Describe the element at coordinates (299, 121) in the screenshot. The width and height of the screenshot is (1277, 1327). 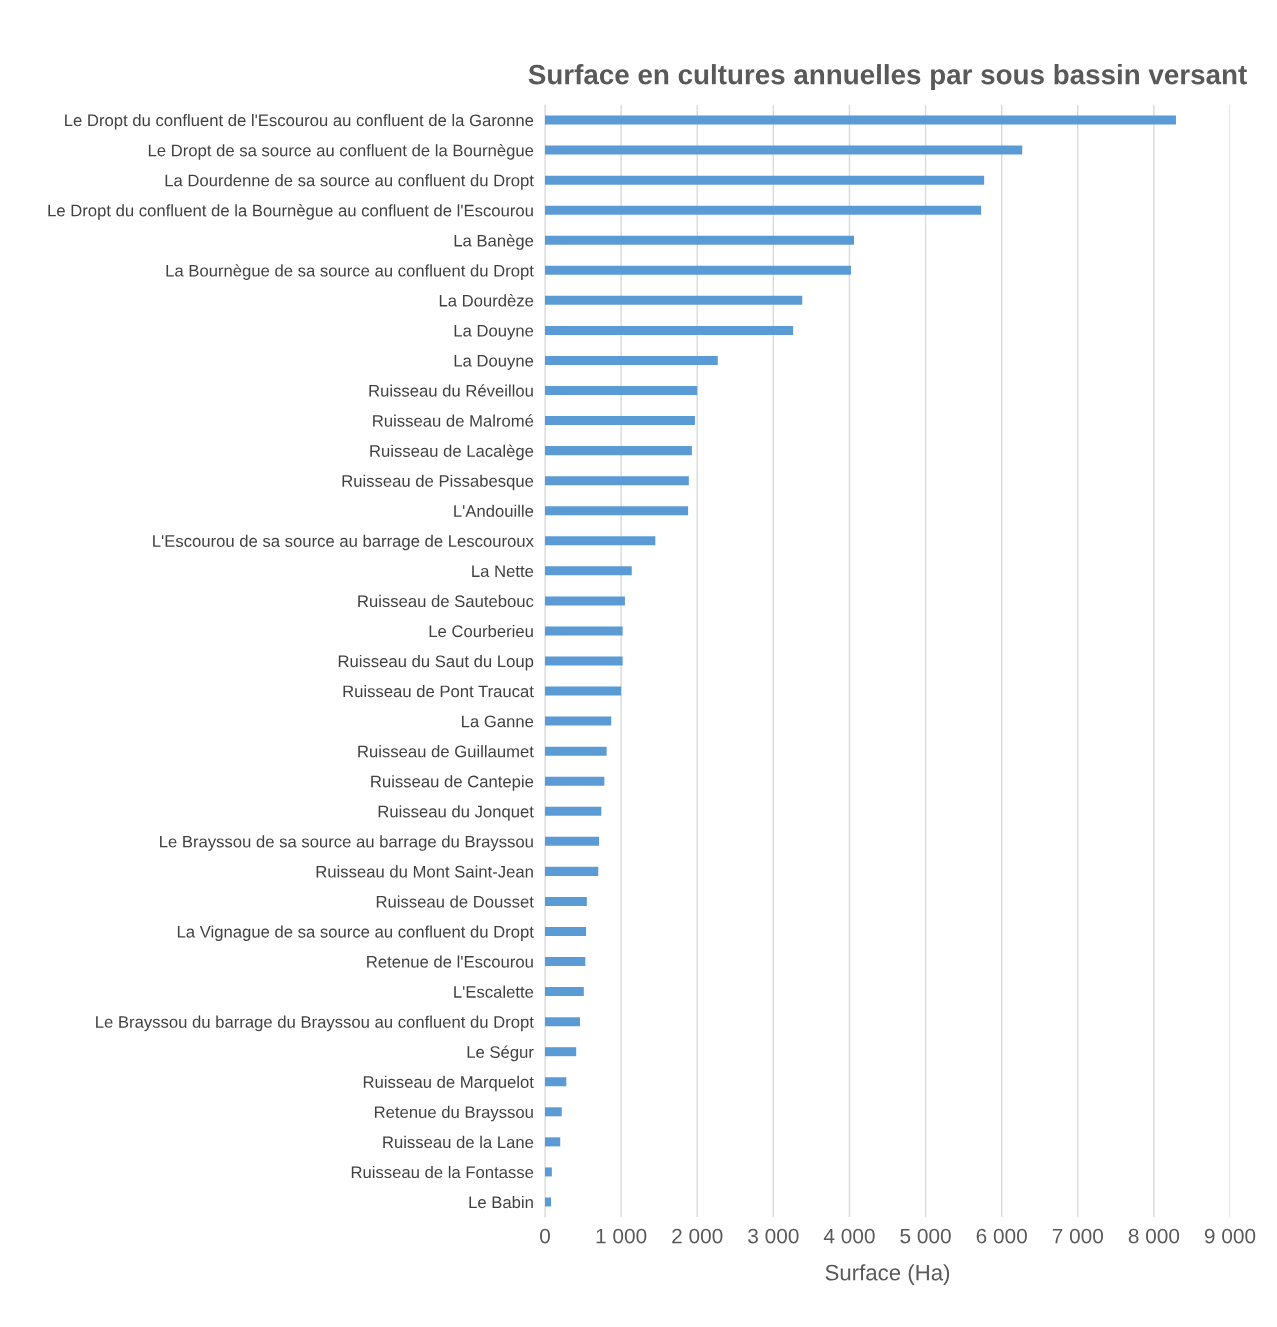
I see `y-tick-label: Le Dropt du confluent de l'Escourou au confluent de la Garonne` at that location.